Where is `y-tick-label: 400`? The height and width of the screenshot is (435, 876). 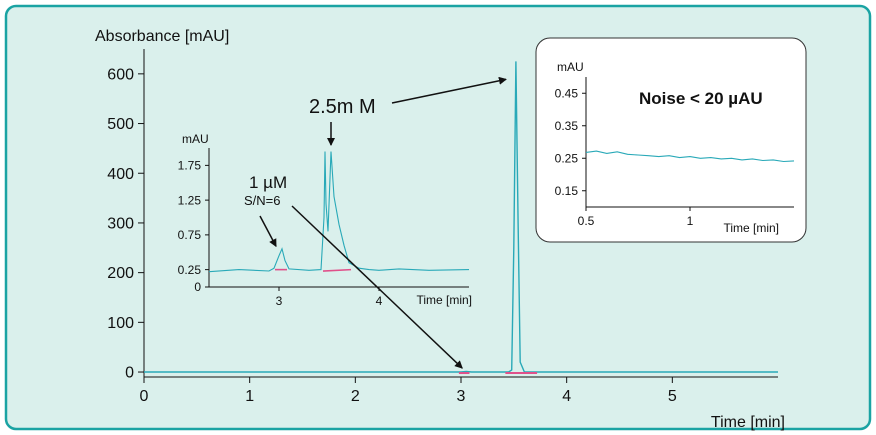 y-tick-label: 400 is located at coordinates (120, 174).